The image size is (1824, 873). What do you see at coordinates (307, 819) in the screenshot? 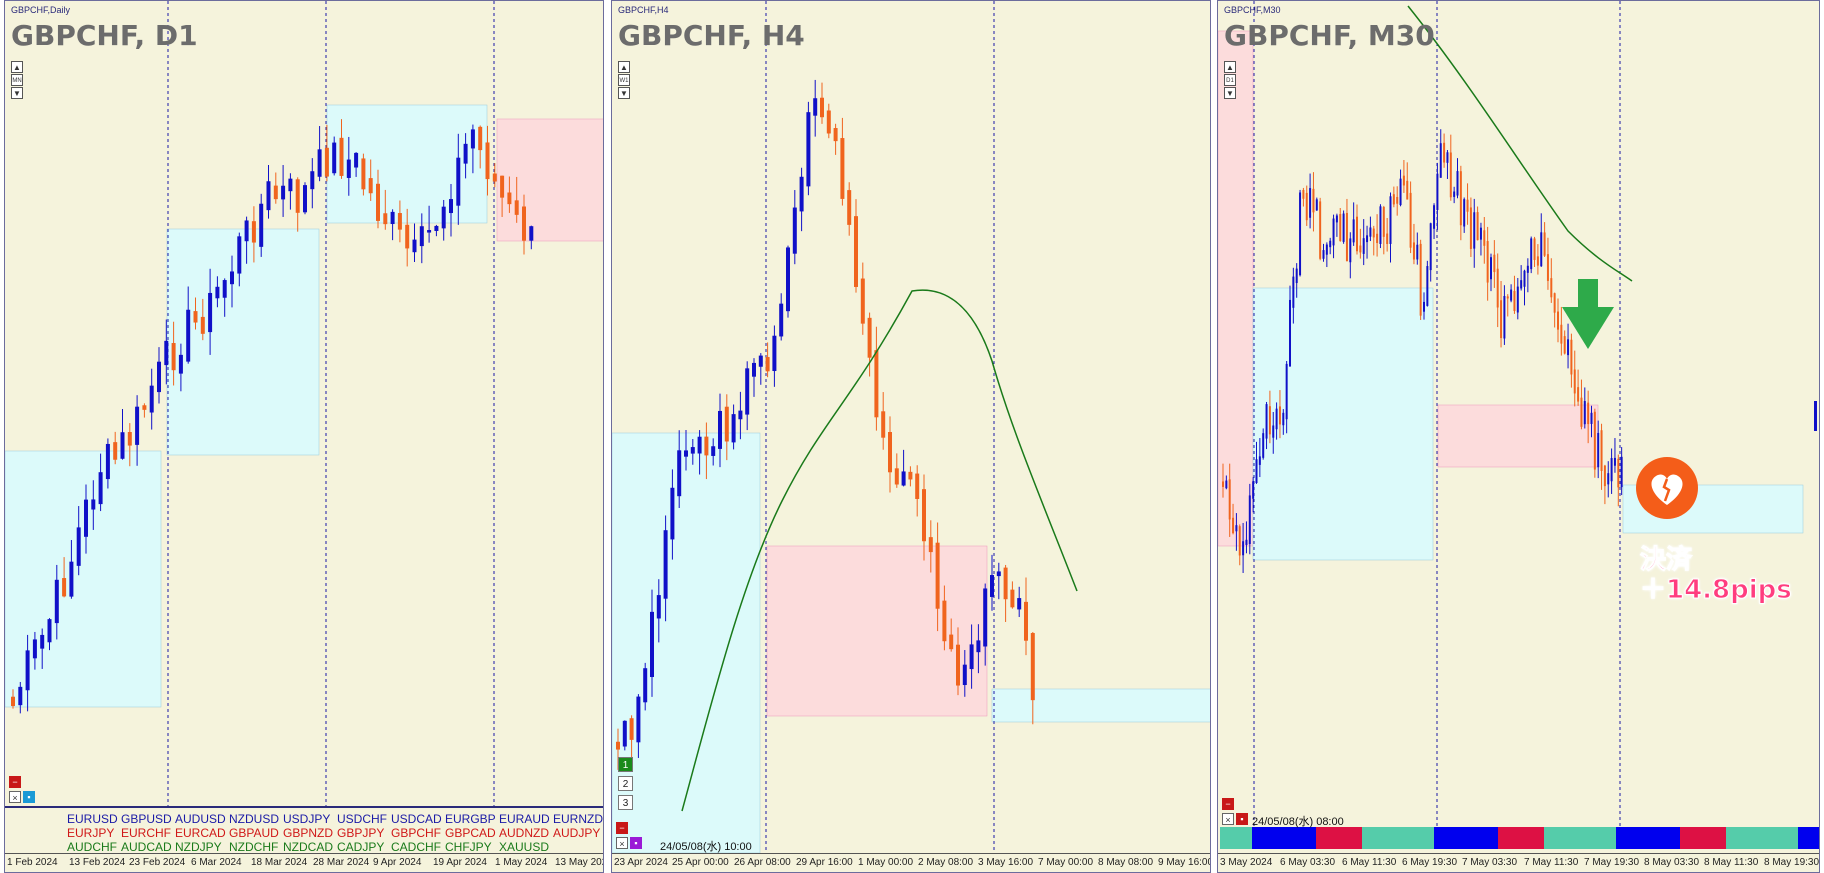
I see `pair-link: USDJPY` at bounding box center [307, 819].